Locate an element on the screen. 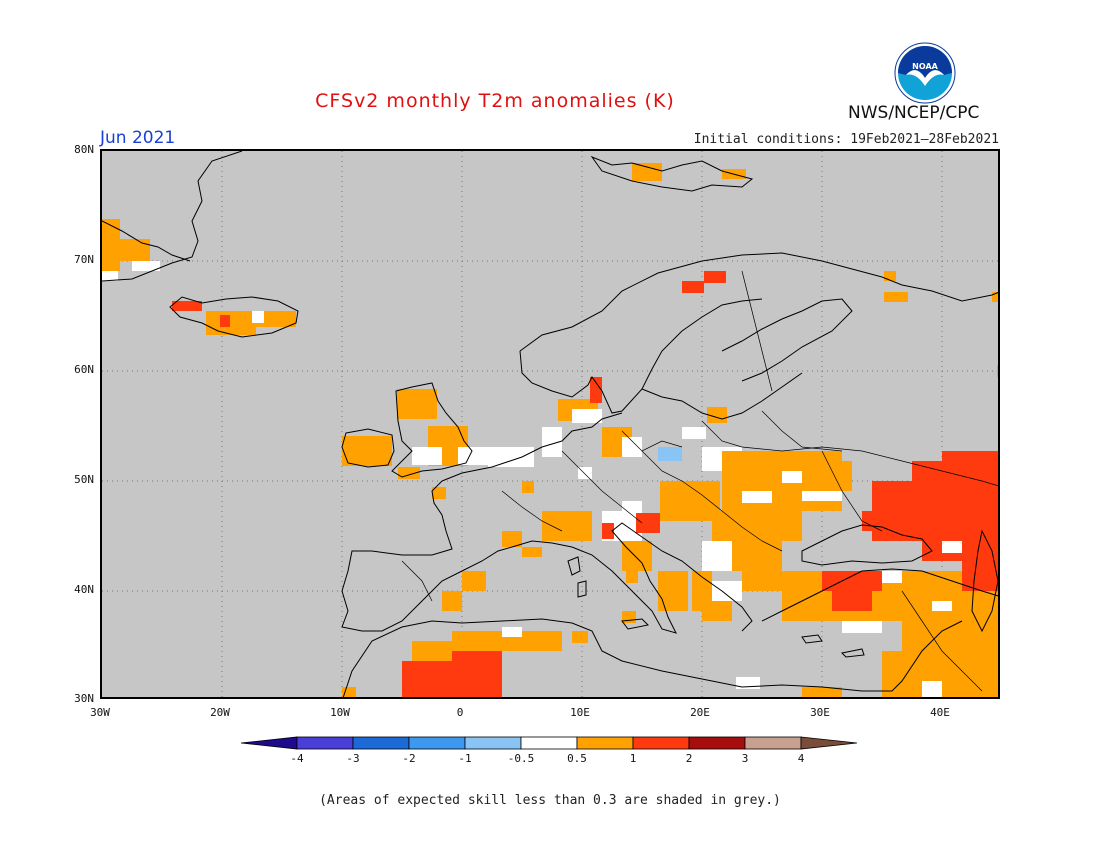 This screenshot has height=850, width=1100. logo-text: NOAA is located at coordinates (925, 66).